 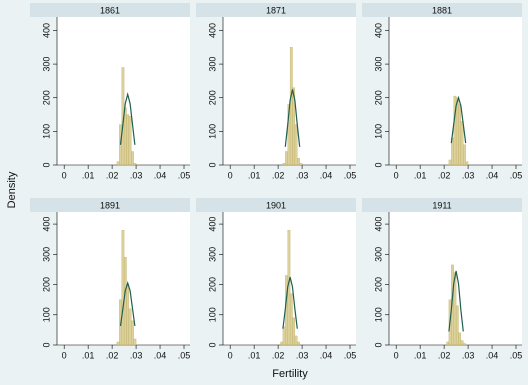 What do you see at coordinates (290, 374) in the screenshot?
I see `x-axis-label: Fertility` at bounding box center [290, 374].